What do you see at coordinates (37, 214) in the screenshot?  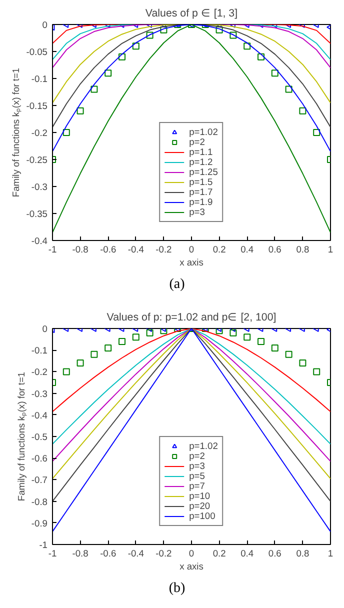 I see `y-tick-label: -0.35` at bounding box center [37, 214].